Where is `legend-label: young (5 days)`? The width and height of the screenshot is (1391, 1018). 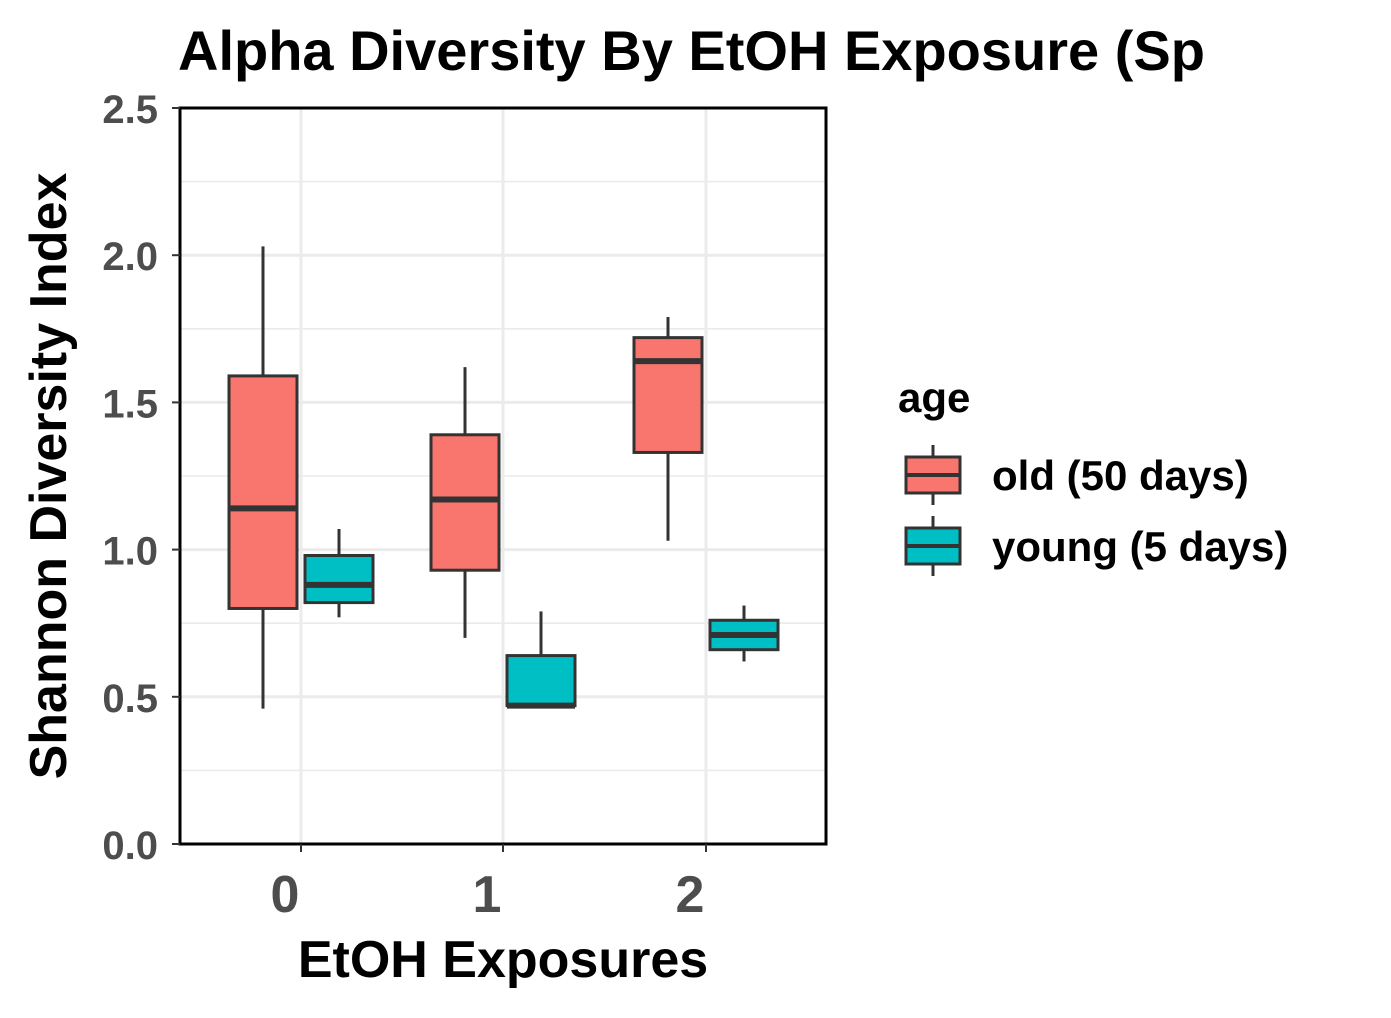
legend-label: young (5 days) is located at coordinates (1140, 546).